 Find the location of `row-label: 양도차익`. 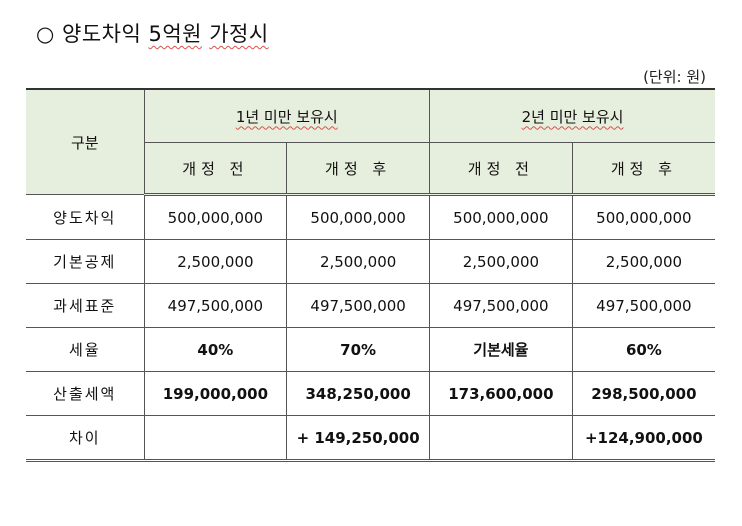

row-label: 양도차익 is located at coordinates (85, 217).